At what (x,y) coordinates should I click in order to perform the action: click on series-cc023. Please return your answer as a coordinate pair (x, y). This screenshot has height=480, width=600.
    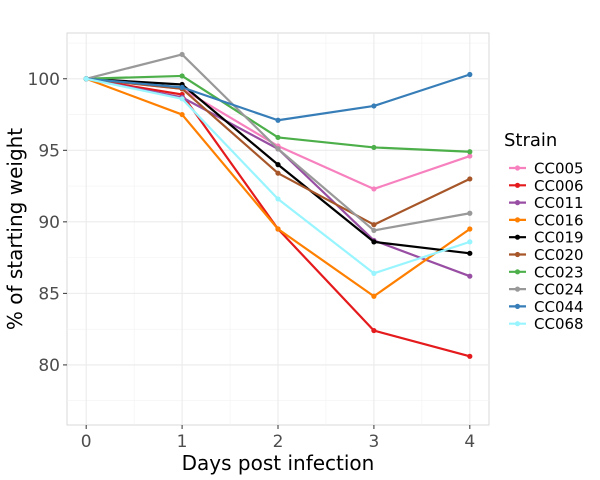
    Looking at the image, I should click on (278, 114).